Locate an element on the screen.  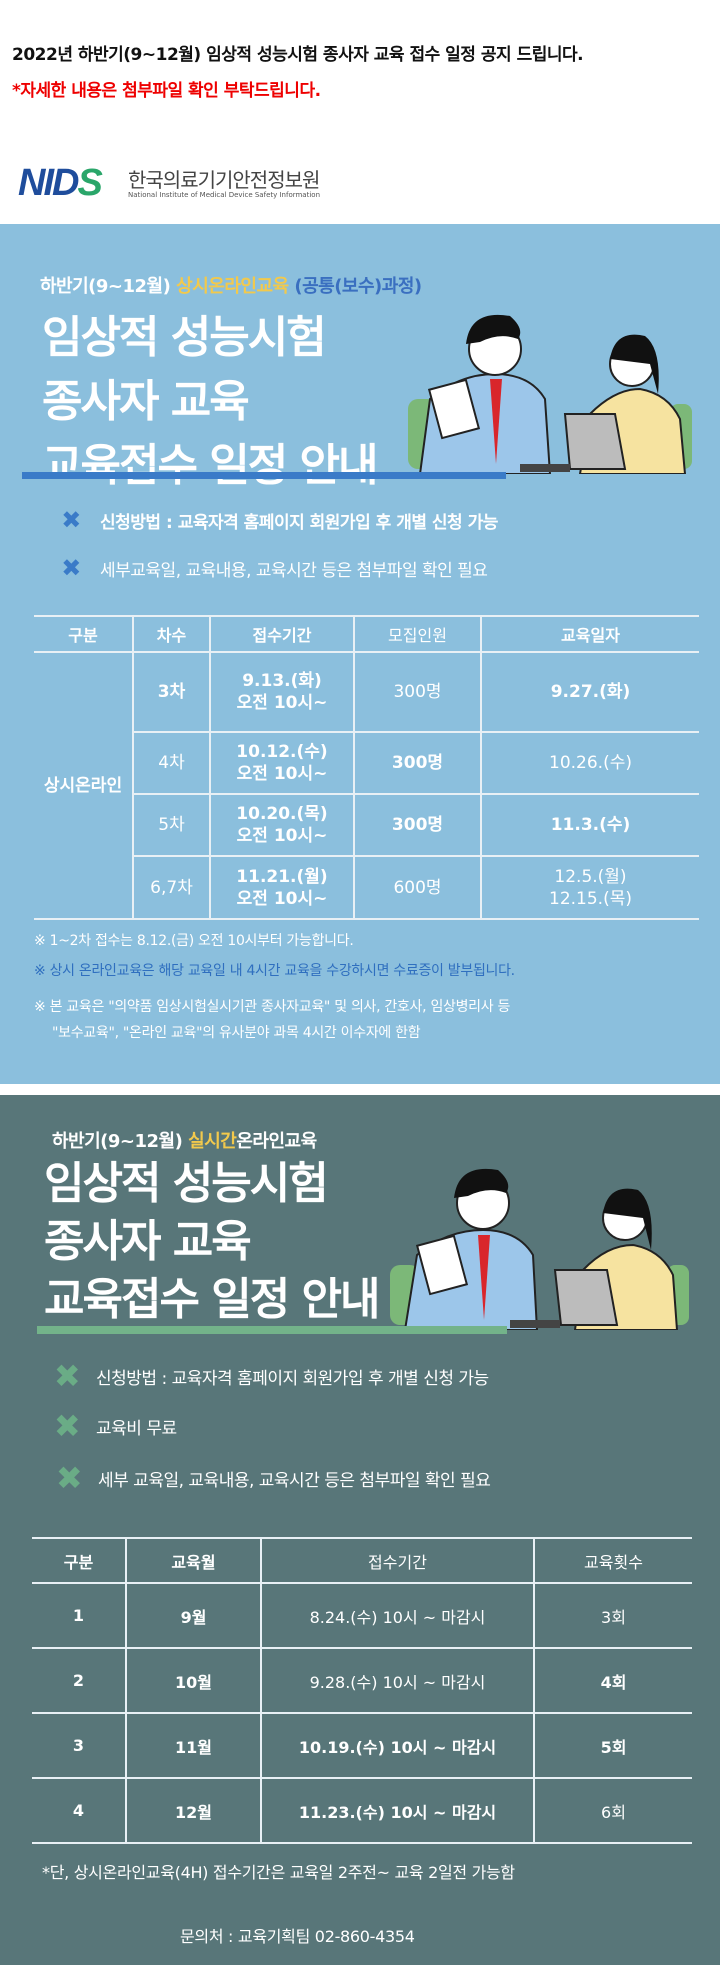
period-date: 10.12.(수) is located at coordinates (282, 752).